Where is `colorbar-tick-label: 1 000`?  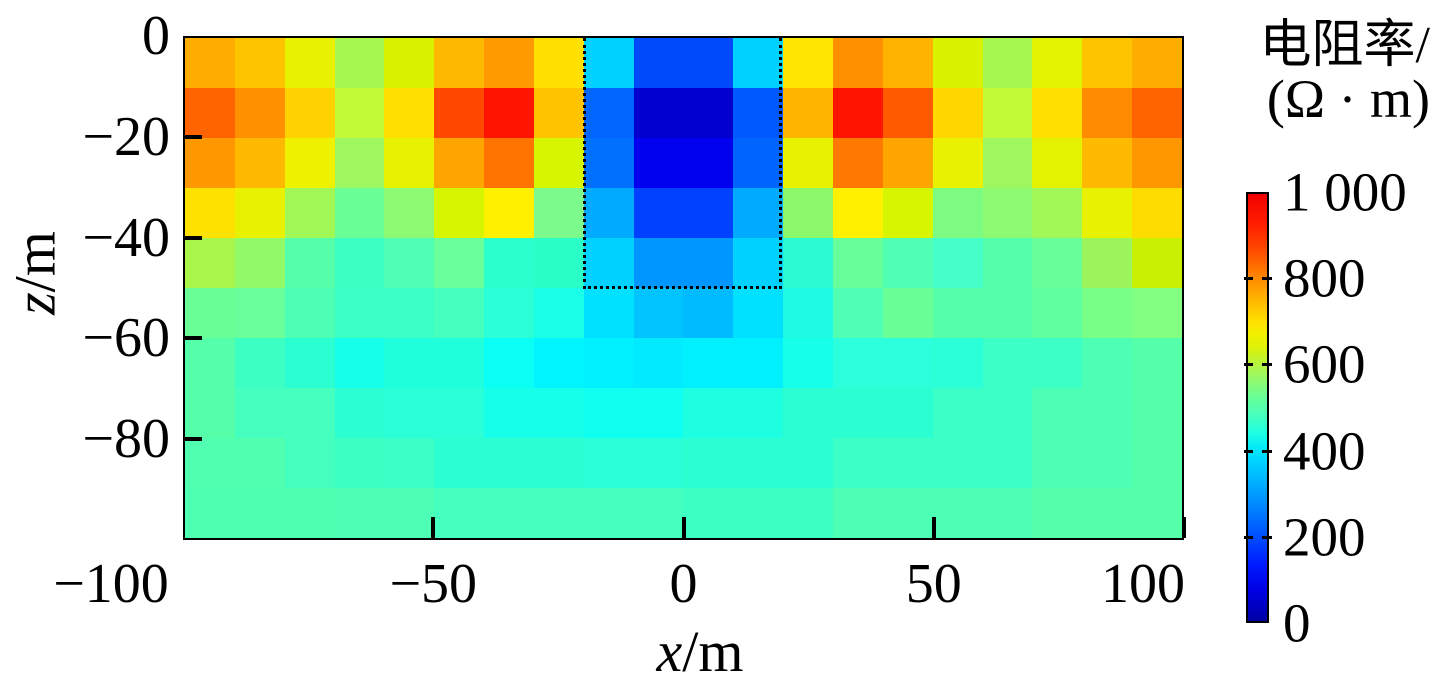 colorbar-tick-label: 1 000 is located at coordinates (1345, 192).